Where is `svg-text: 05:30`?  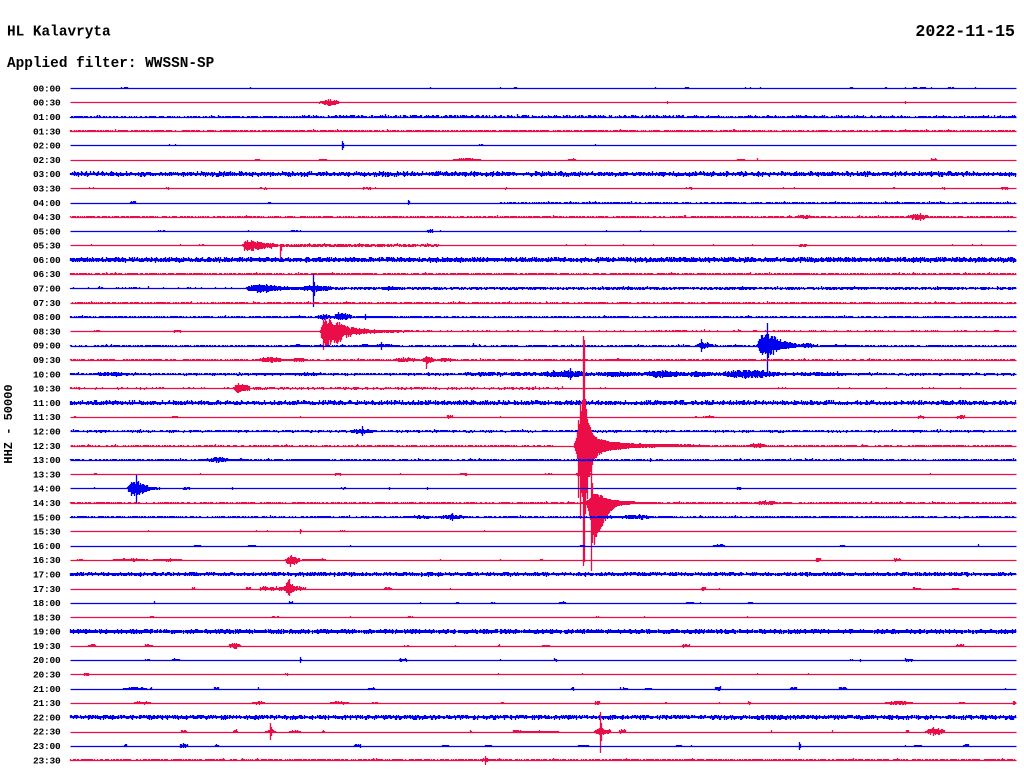
svg-text: 05:30 is located at coordinates (47, 246).